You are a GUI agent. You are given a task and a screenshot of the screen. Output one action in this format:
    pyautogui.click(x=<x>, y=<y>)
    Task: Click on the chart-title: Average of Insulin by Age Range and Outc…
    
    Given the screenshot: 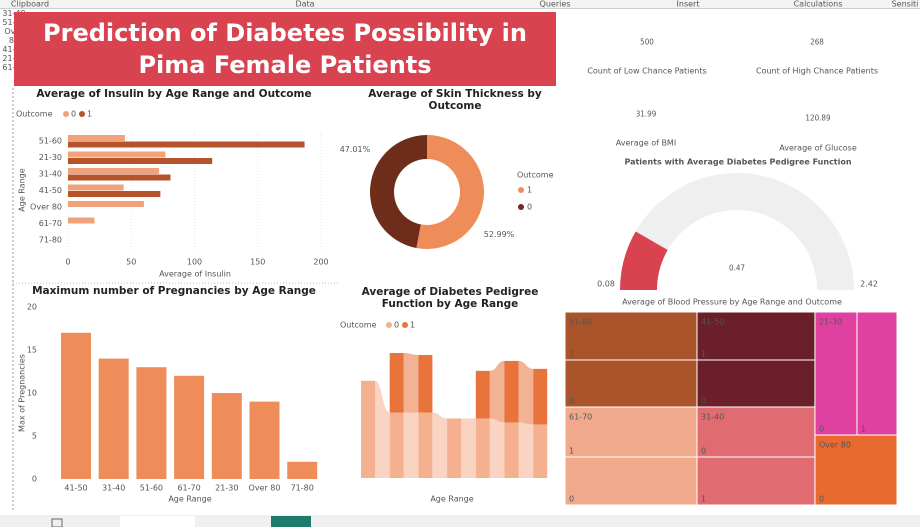 What is the action you would take?
    pyautogui.click(x=174, y=94)
    